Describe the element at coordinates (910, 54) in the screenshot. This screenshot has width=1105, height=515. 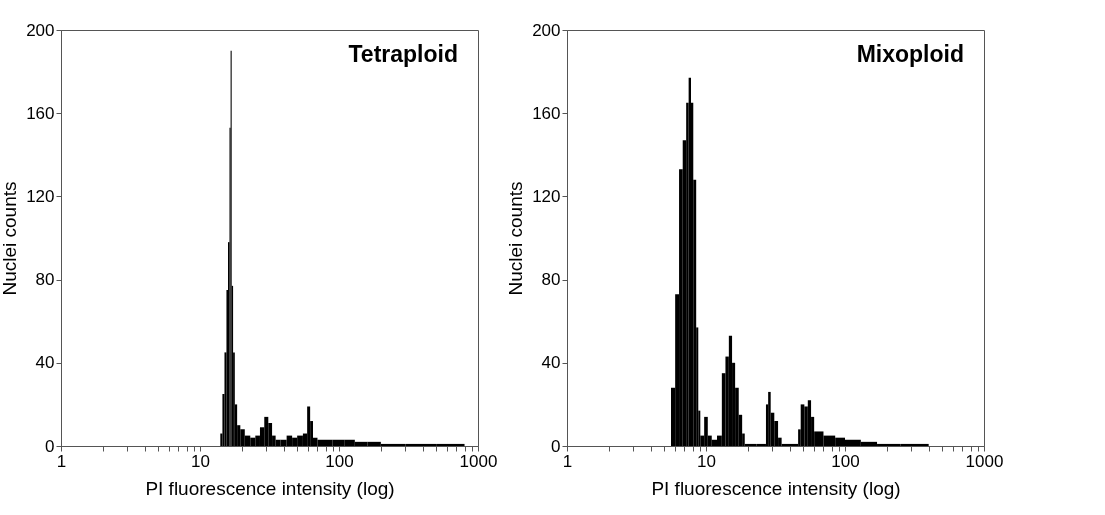
I see `annotation: Mixoploid` at that location.